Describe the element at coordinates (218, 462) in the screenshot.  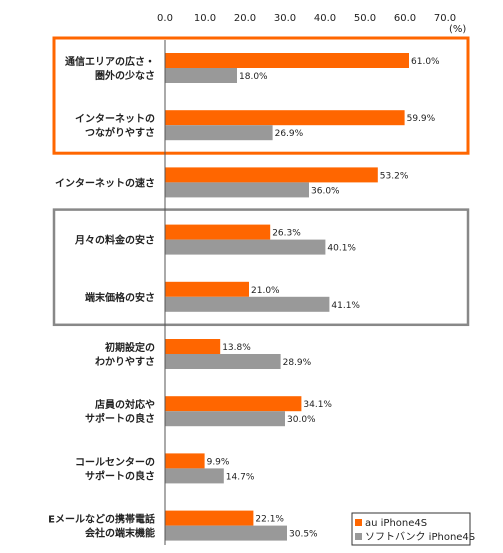
I see `data-label: 9.9%` at that location.